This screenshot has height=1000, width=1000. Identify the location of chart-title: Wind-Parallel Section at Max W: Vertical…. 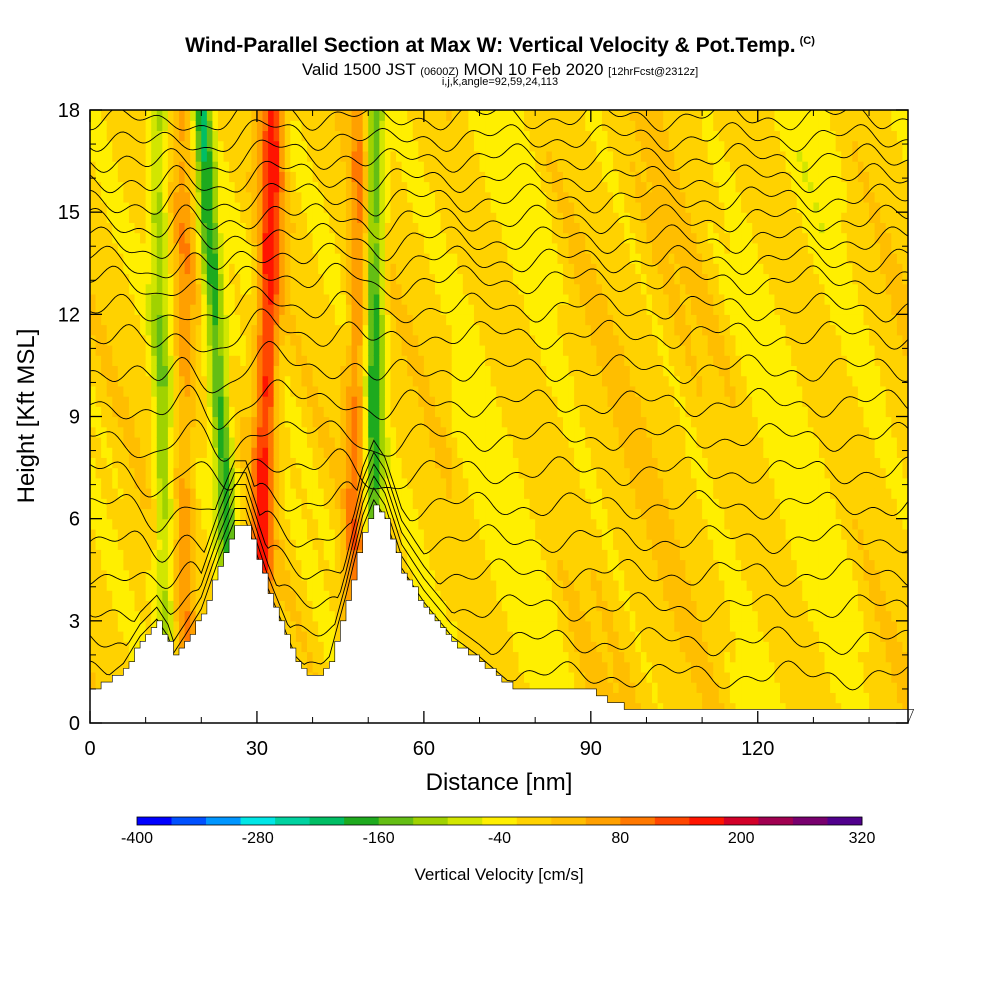
(500, 45).